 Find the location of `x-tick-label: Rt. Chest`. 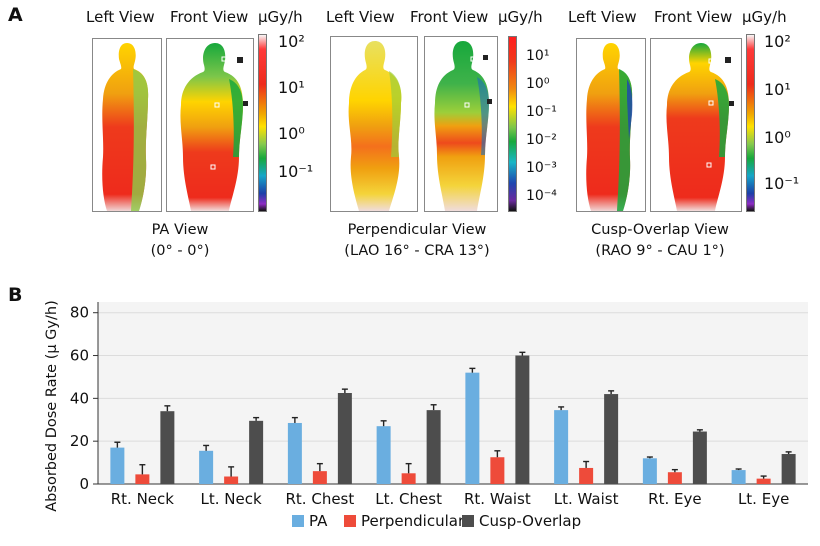

x-tick-label: Rt. Chest is located at coordinates (320, 499).